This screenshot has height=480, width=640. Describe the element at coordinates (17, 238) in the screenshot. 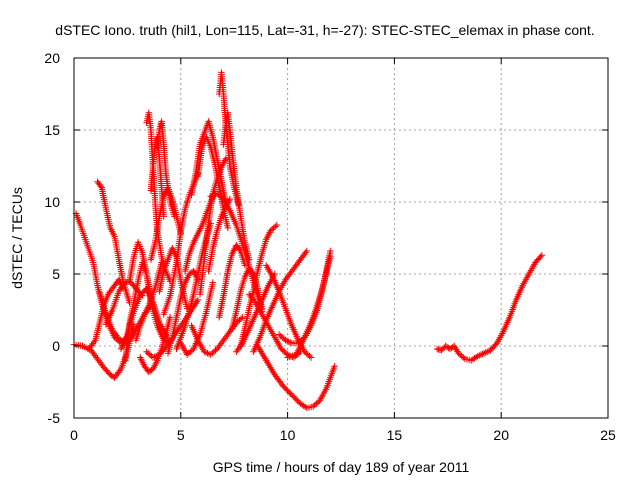

I see `y-axis-label: dSTEC / TECUs` at that location.